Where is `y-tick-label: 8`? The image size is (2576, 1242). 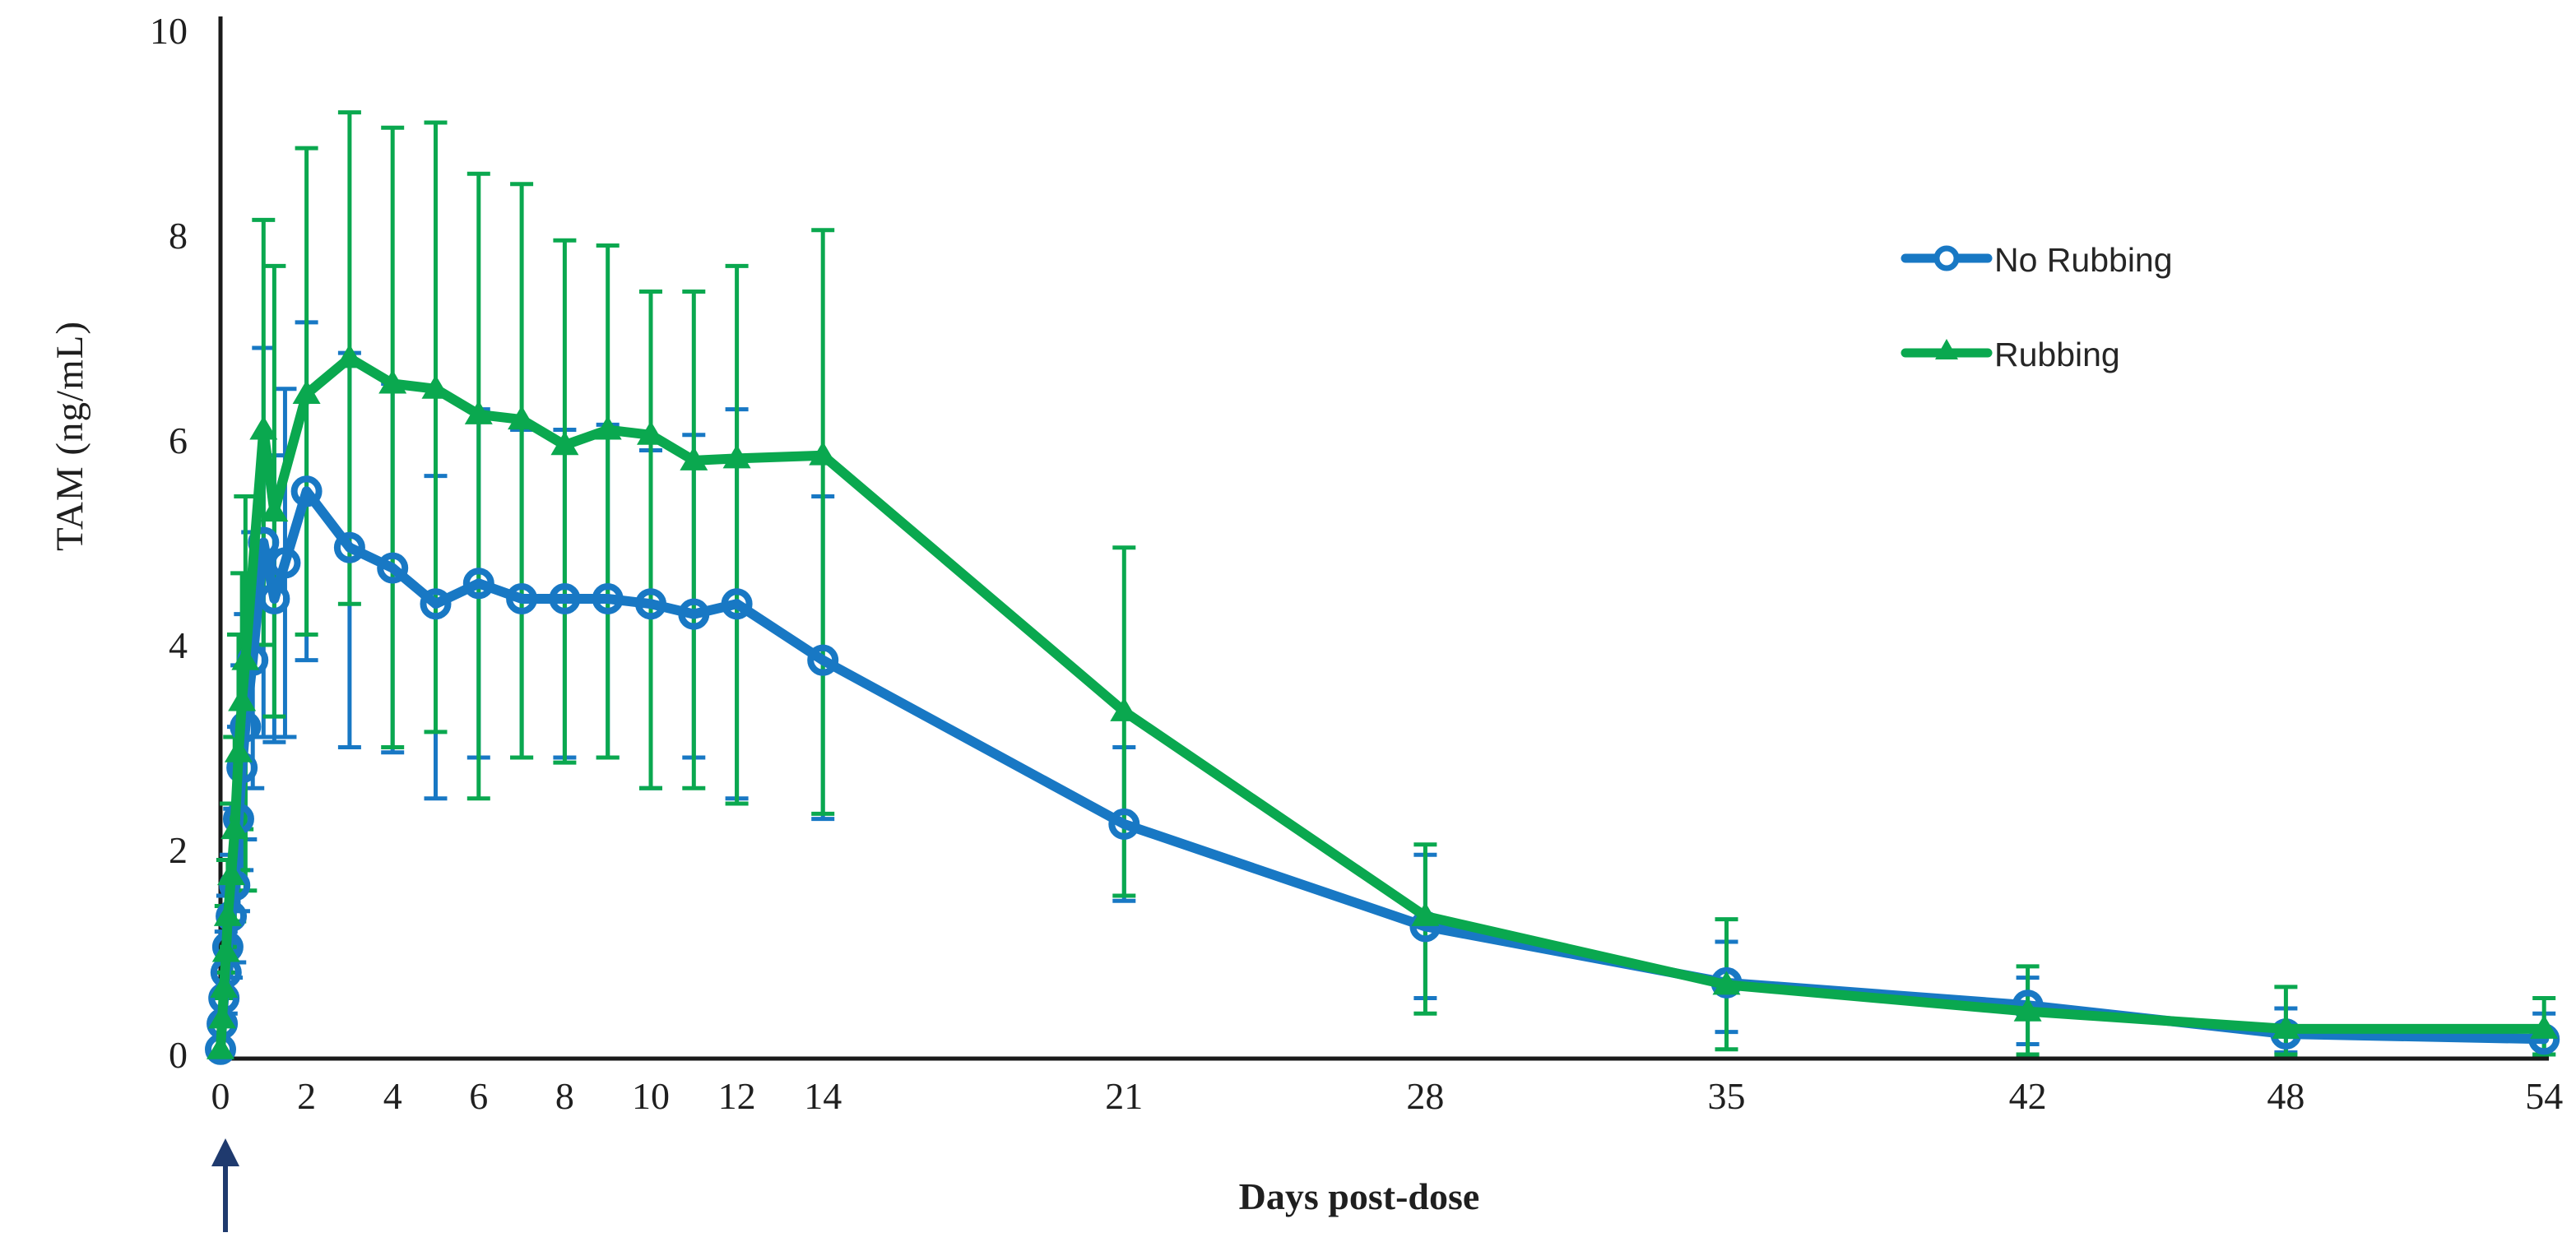 y-tick-label: 8 is located at coordinates (178, 236).